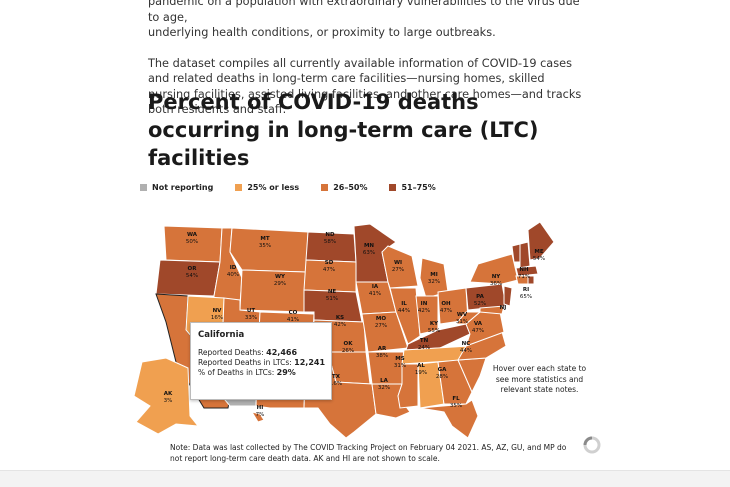 This screenshot has height=487, width=730. I want to click on label-VA-abbr: VA, so click(478, 324).